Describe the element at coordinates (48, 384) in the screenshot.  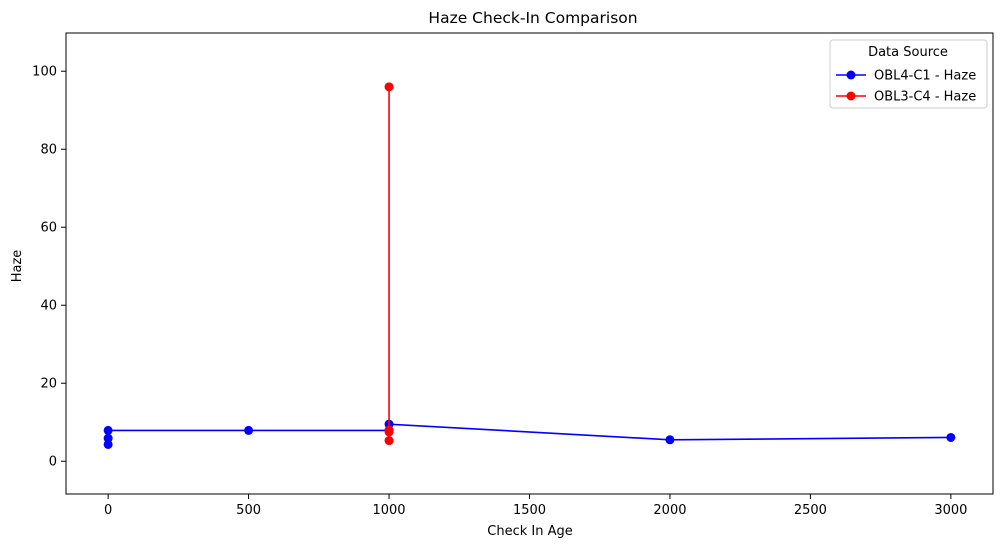
I see `y-tick-label: 20` at that location.